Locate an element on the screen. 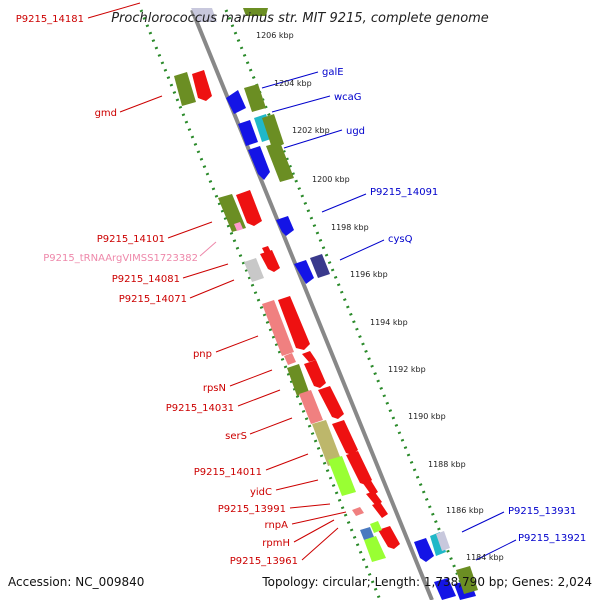 The width and height of the screenshot is (600, 600). gene-olive-rpsN is located at coordinates (298, 380).